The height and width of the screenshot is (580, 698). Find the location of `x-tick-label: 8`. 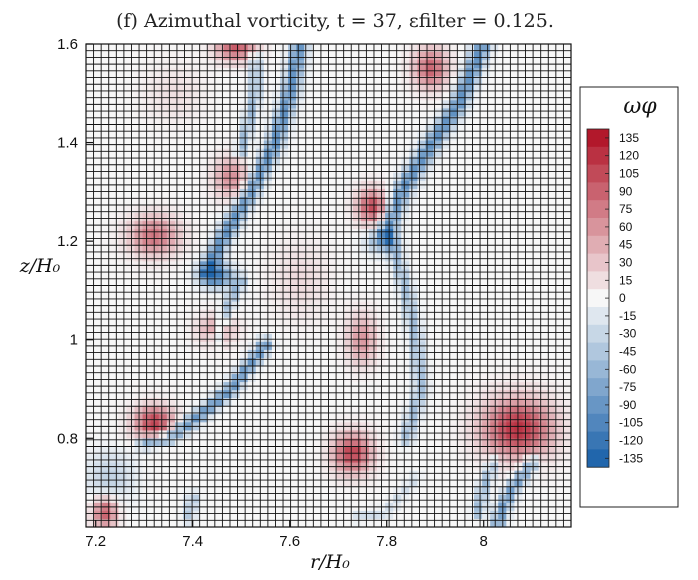

x-tick-label: 8 is located at coordinates (484, 541).